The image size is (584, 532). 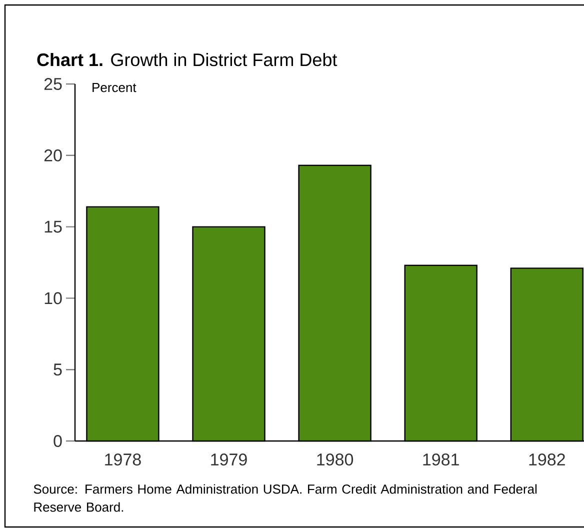 I want to click on y-tick-label: 25, so click(x=53, y=84).